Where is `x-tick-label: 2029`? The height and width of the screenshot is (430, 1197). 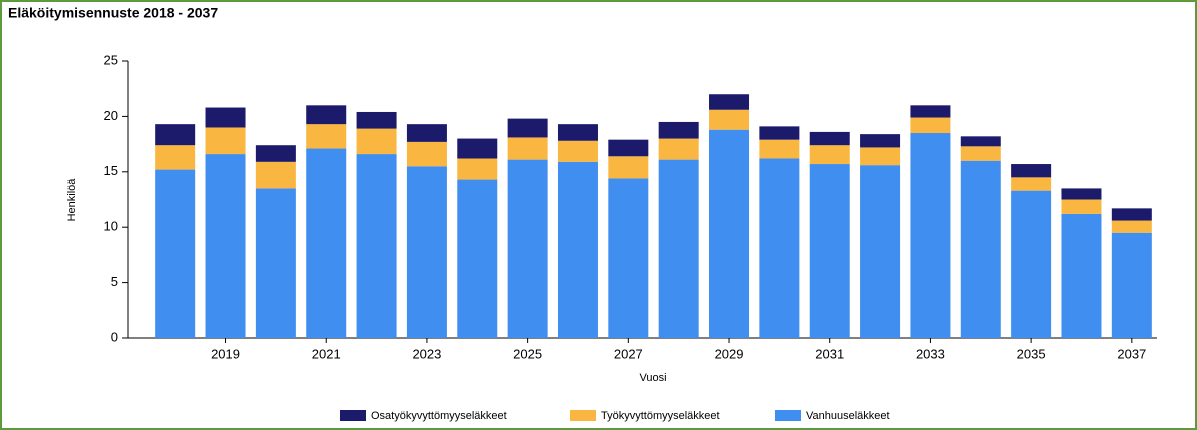 x-tick-label: 2029 is located at coordinates (729, 353).